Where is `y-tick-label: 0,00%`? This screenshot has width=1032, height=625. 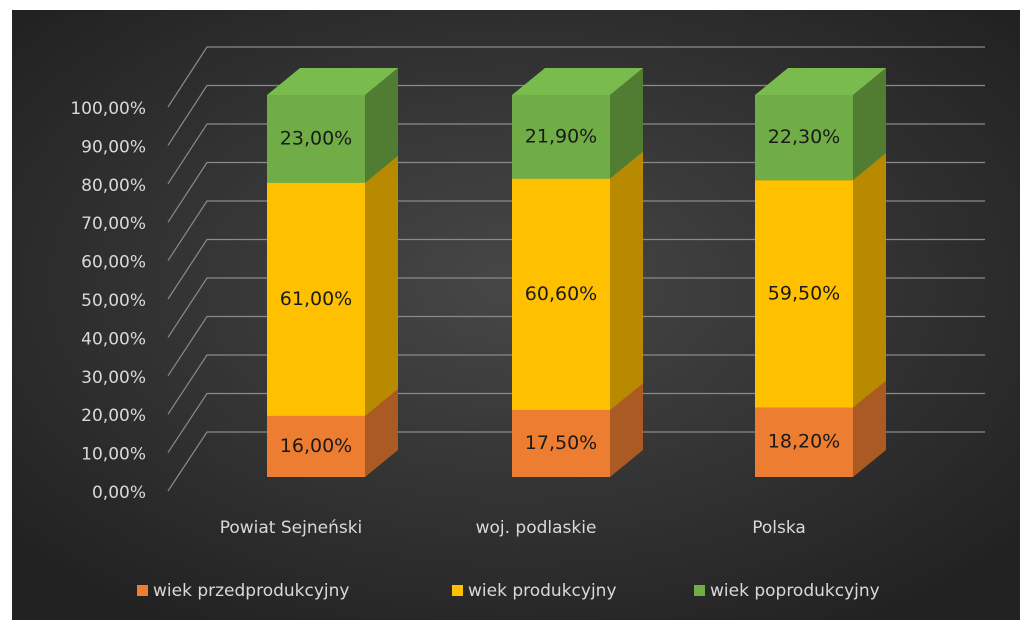
y-tick-label: 0,00% is located at coordinates (119, 493).